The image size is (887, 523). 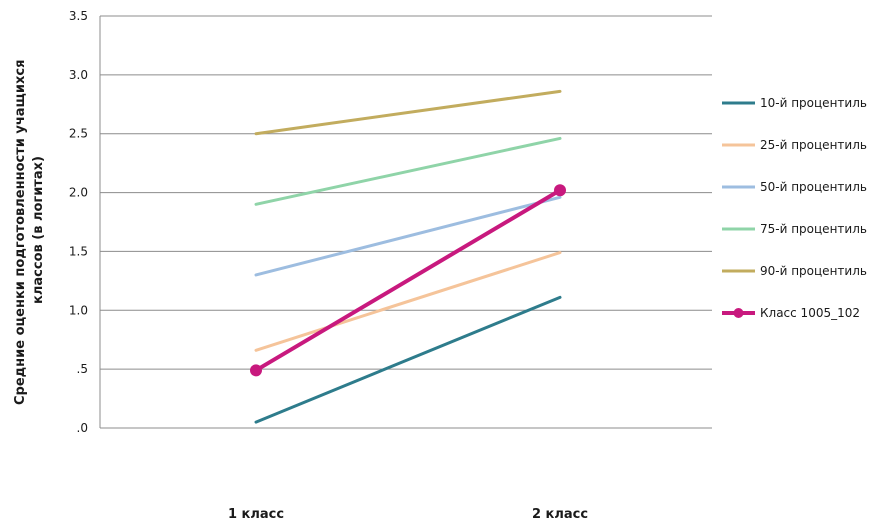 What do you see at coordinates (810, 313) in the screenshot?
I see `legend-label: Класс 1005_102` at bounding box center [810, 313].